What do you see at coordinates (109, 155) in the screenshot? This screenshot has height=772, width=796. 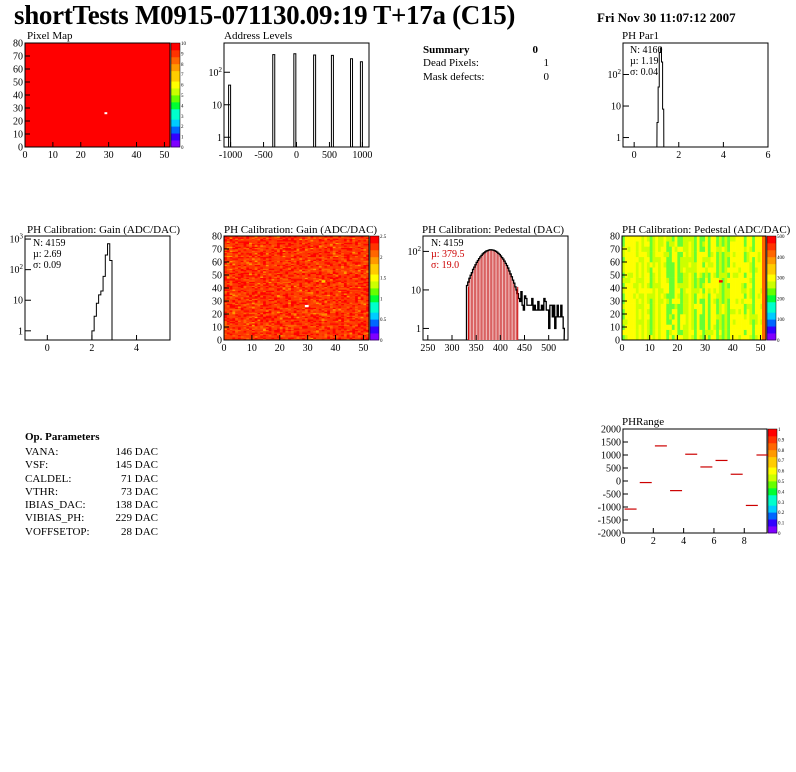 I see `x-tick-label: 30` at bounding box center [109, 155].